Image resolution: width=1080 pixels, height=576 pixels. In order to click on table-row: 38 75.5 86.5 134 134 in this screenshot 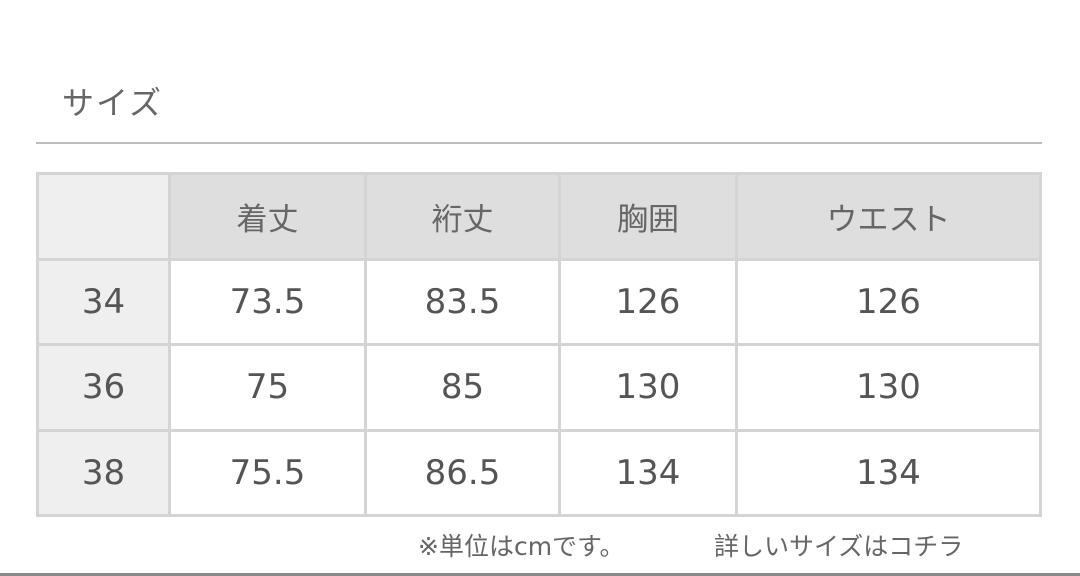, I will do `click(539, 473)`.